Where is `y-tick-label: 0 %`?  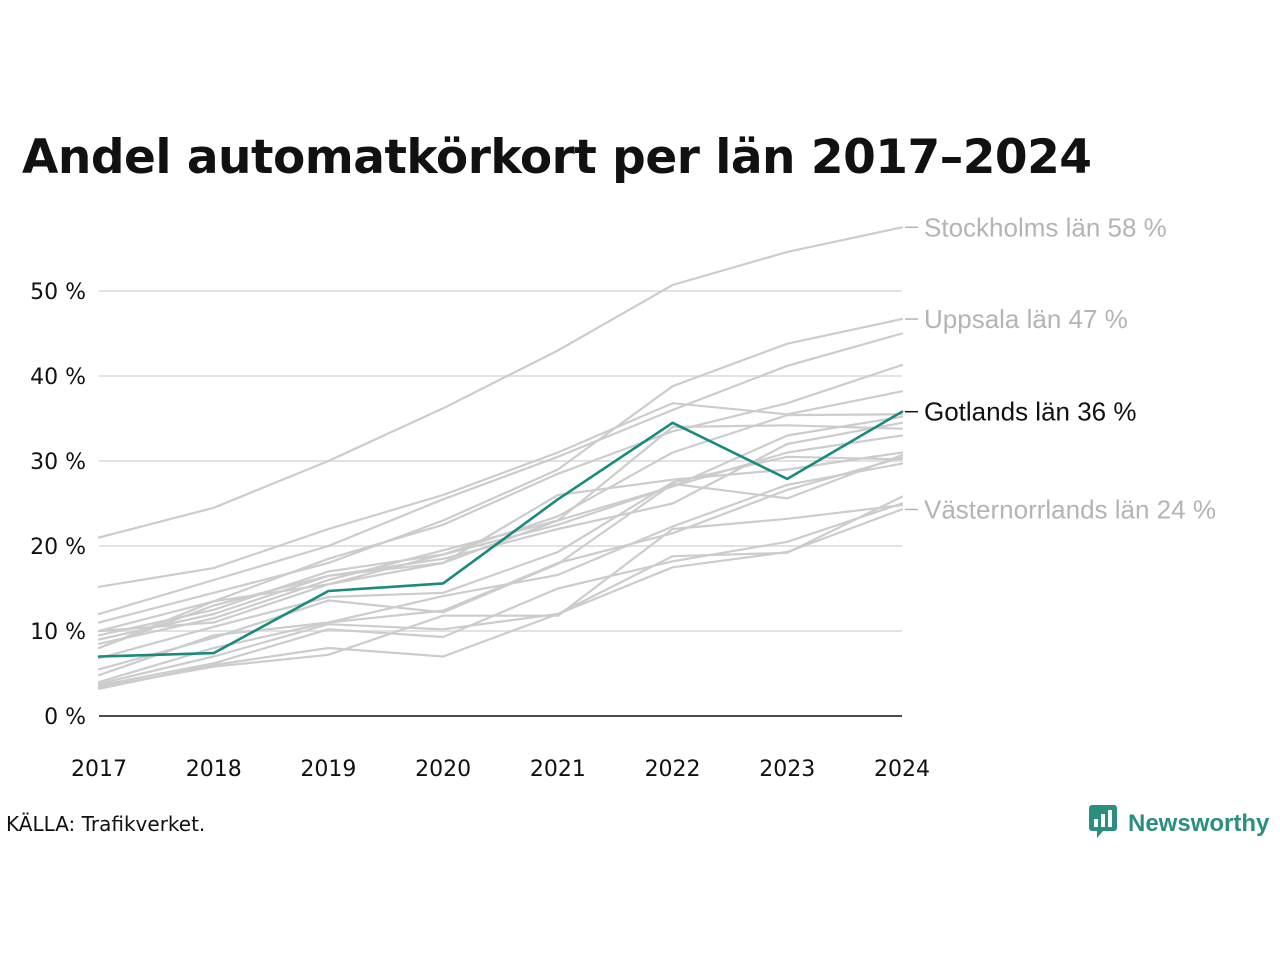 y-tick-label: 0 % is located at coordinates (65, 717).